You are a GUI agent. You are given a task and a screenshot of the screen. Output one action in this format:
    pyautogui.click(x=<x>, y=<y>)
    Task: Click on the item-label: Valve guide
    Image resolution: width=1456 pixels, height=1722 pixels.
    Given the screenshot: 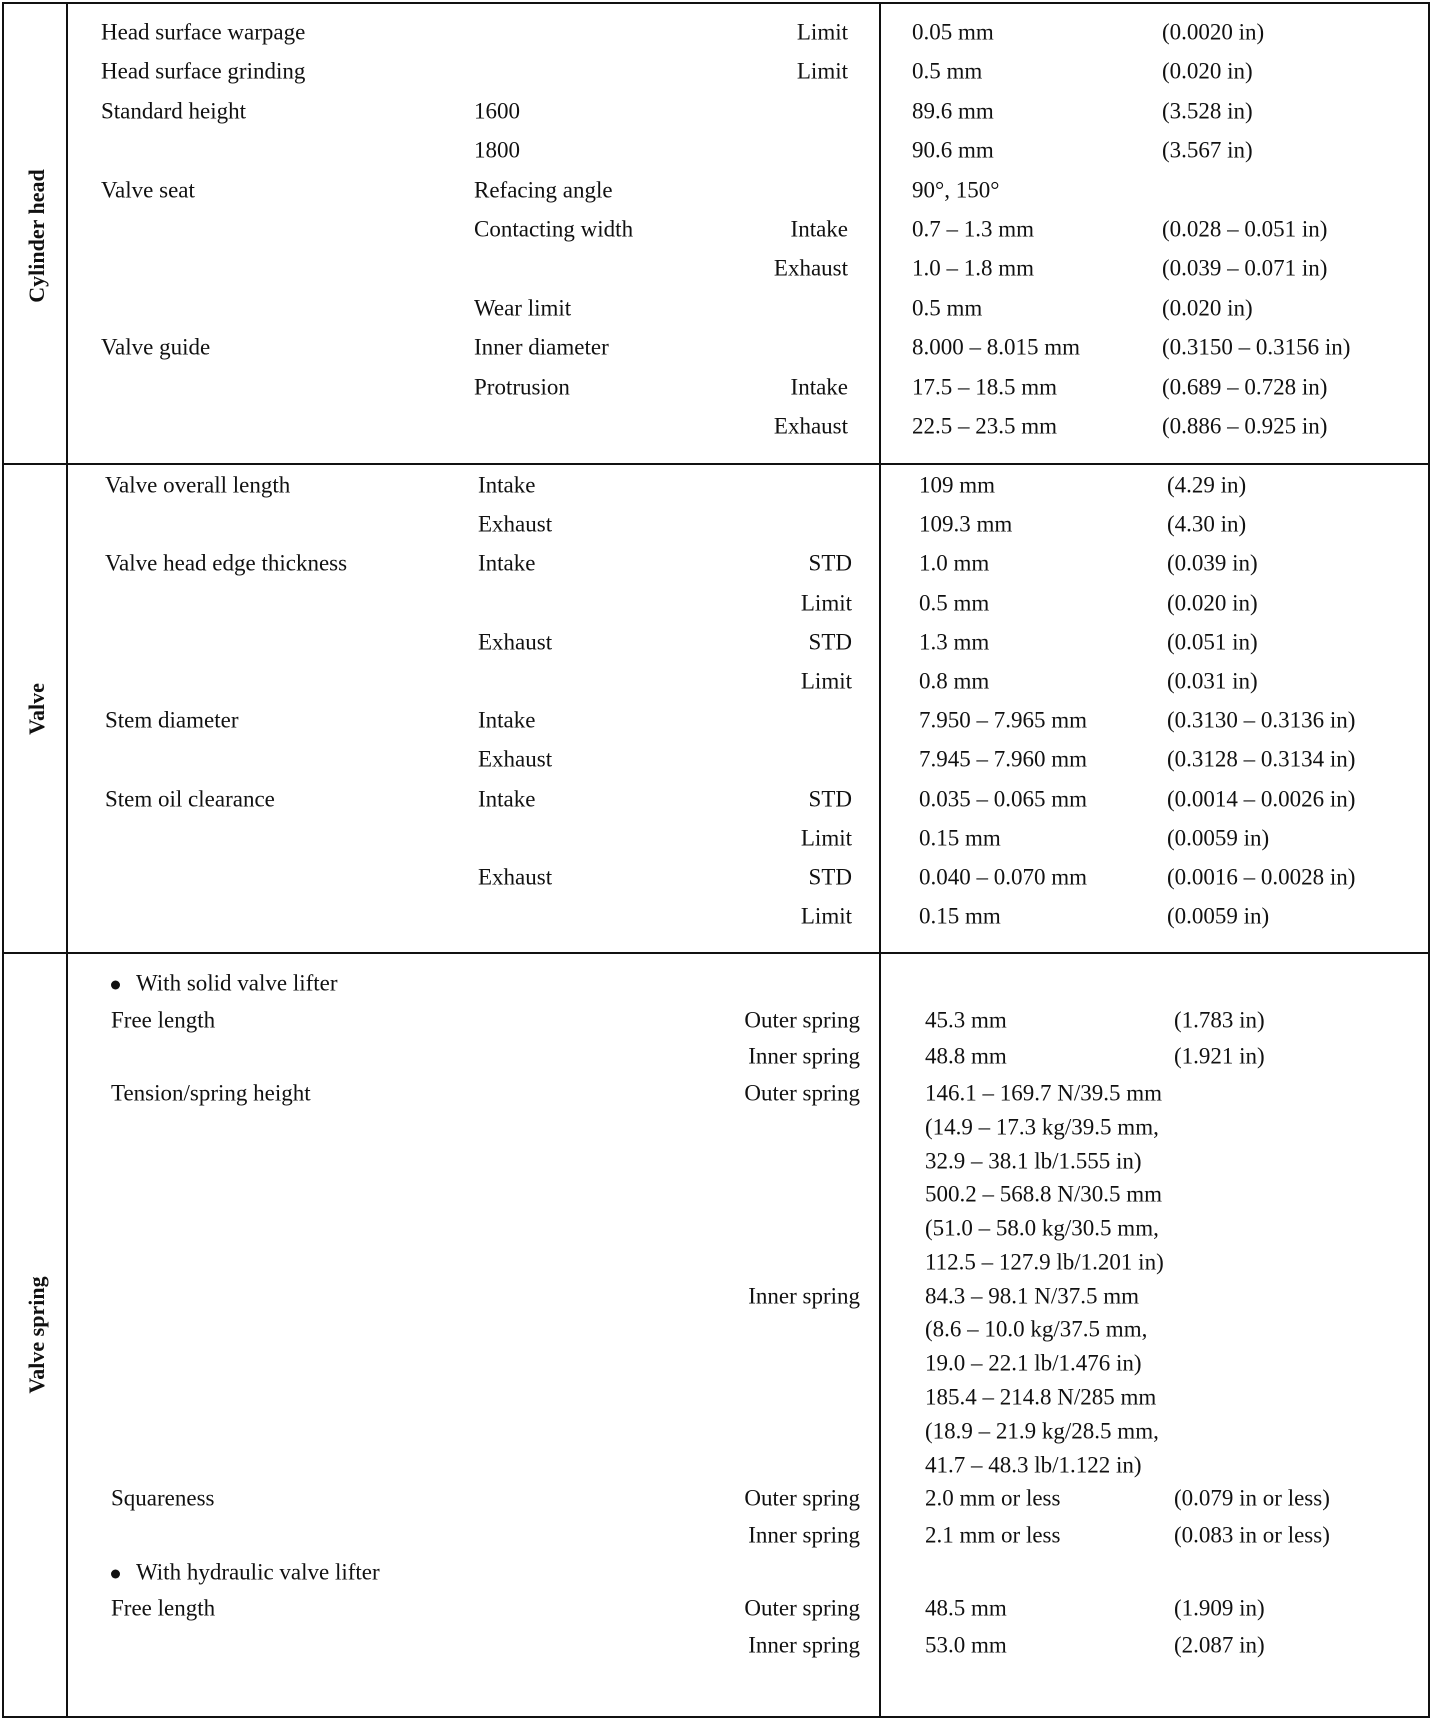 What is the action you would take?
    pyautogui.click(x=156, y=347)
    